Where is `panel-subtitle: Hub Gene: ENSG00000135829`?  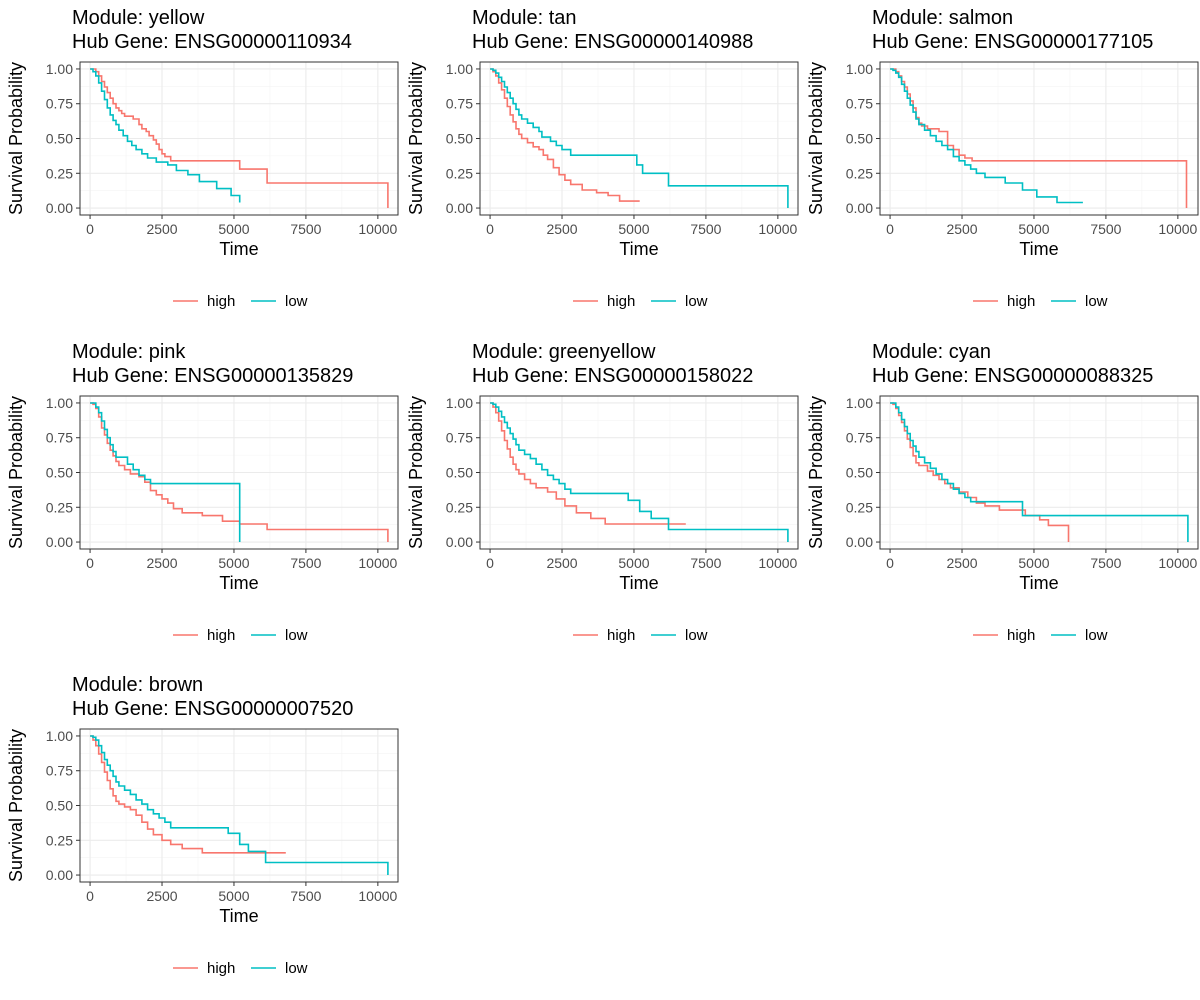 panel-subtitle: Hub Gene: ENSG00000135829 is located at coordinates (212, 376).